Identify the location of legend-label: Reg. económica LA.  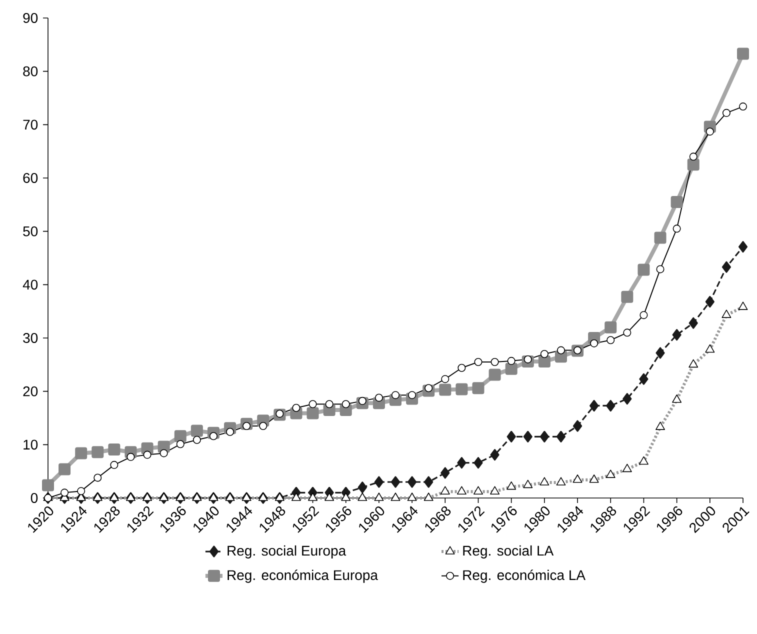
(524, 576).